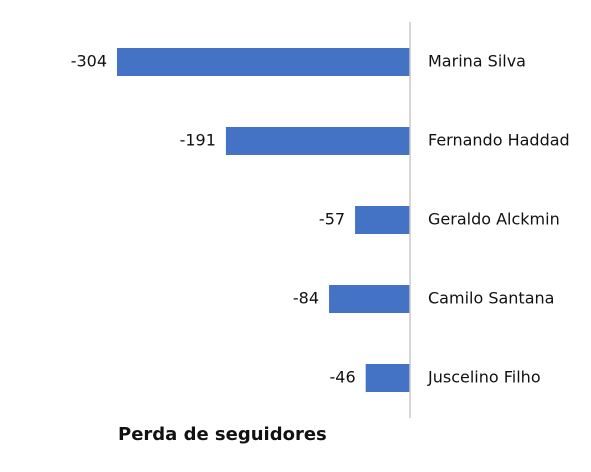 The width and height of the screenshot is (591, 472). Describe the element at coordinates (491, 298) in the screenshot. I see `category-label: Camilo Santana` at that location.